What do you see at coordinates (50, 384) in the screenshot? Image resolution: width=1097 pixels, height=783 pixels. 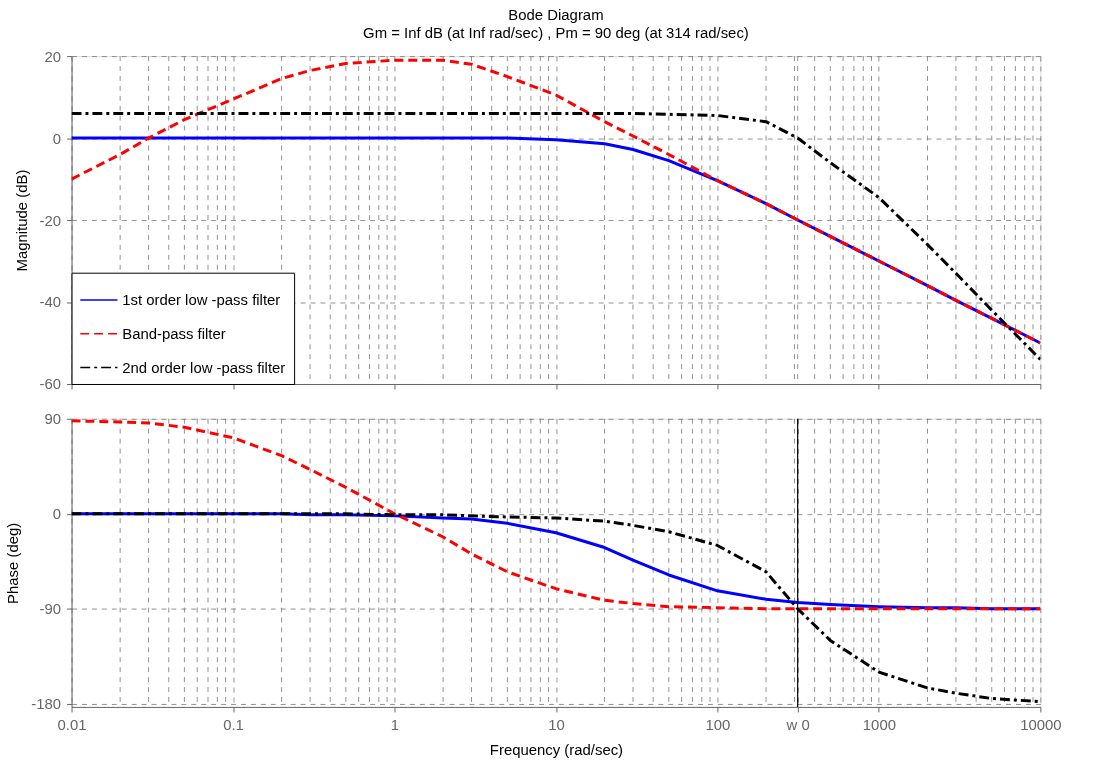 I see `y-tick-label: -60` at bounding box center [50, 384].